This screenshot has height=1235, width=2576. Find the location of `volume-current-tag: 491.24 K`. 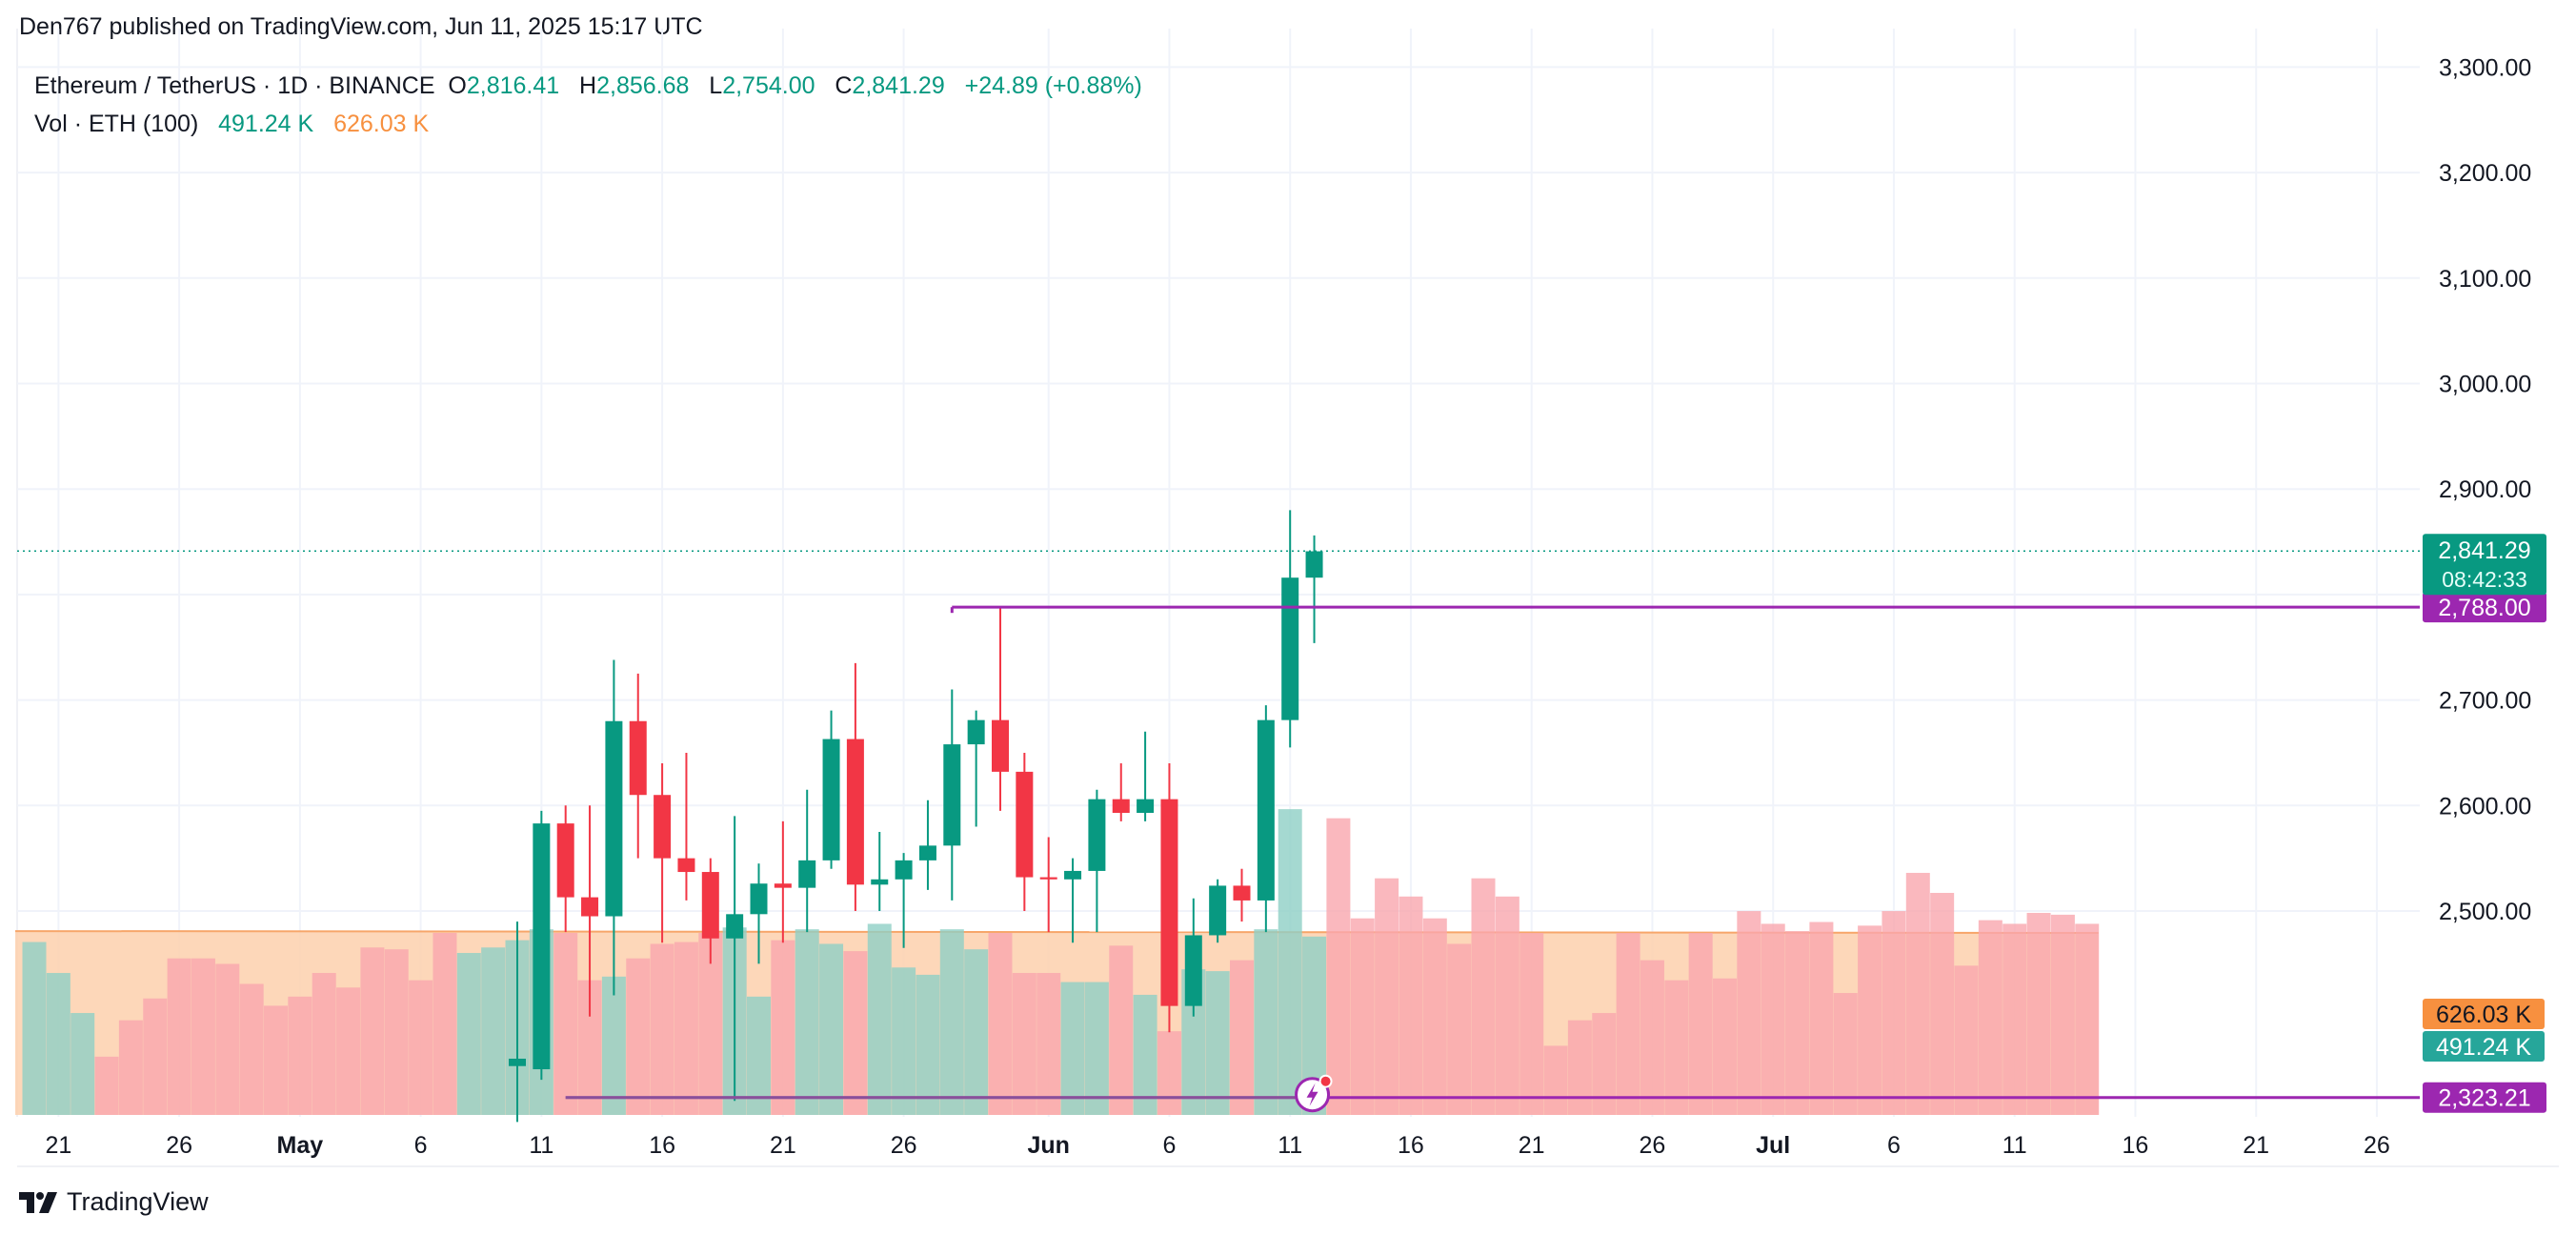

volume-current-tag: 491.24 K is located at coordinates (2484, 1046).